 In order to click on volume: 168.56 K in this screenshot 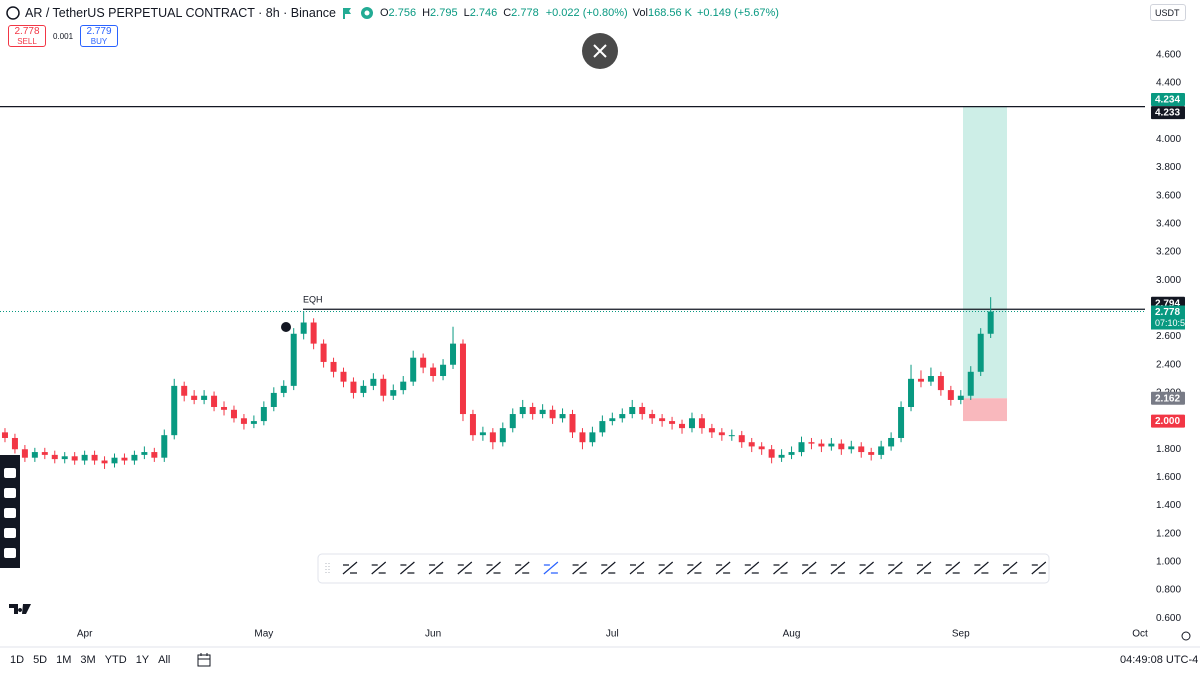, I will do `click(669, 13)`.